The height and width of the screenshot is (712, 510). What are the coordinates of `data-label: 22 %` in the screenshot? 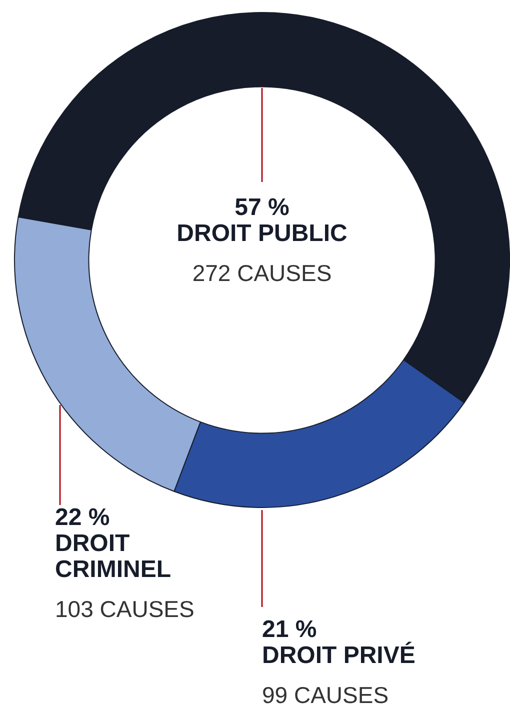 It's located at (82, 517).